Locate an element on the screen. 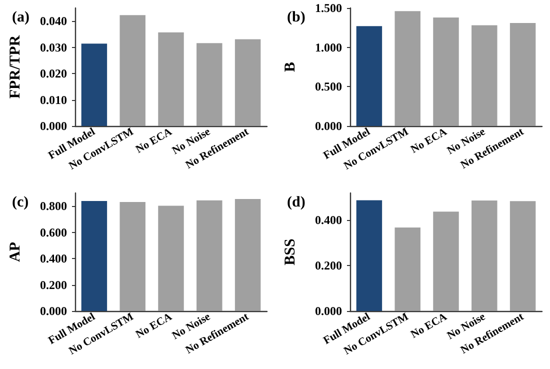  y-tick-label: 1.000 is located at coordinates (328, 47).